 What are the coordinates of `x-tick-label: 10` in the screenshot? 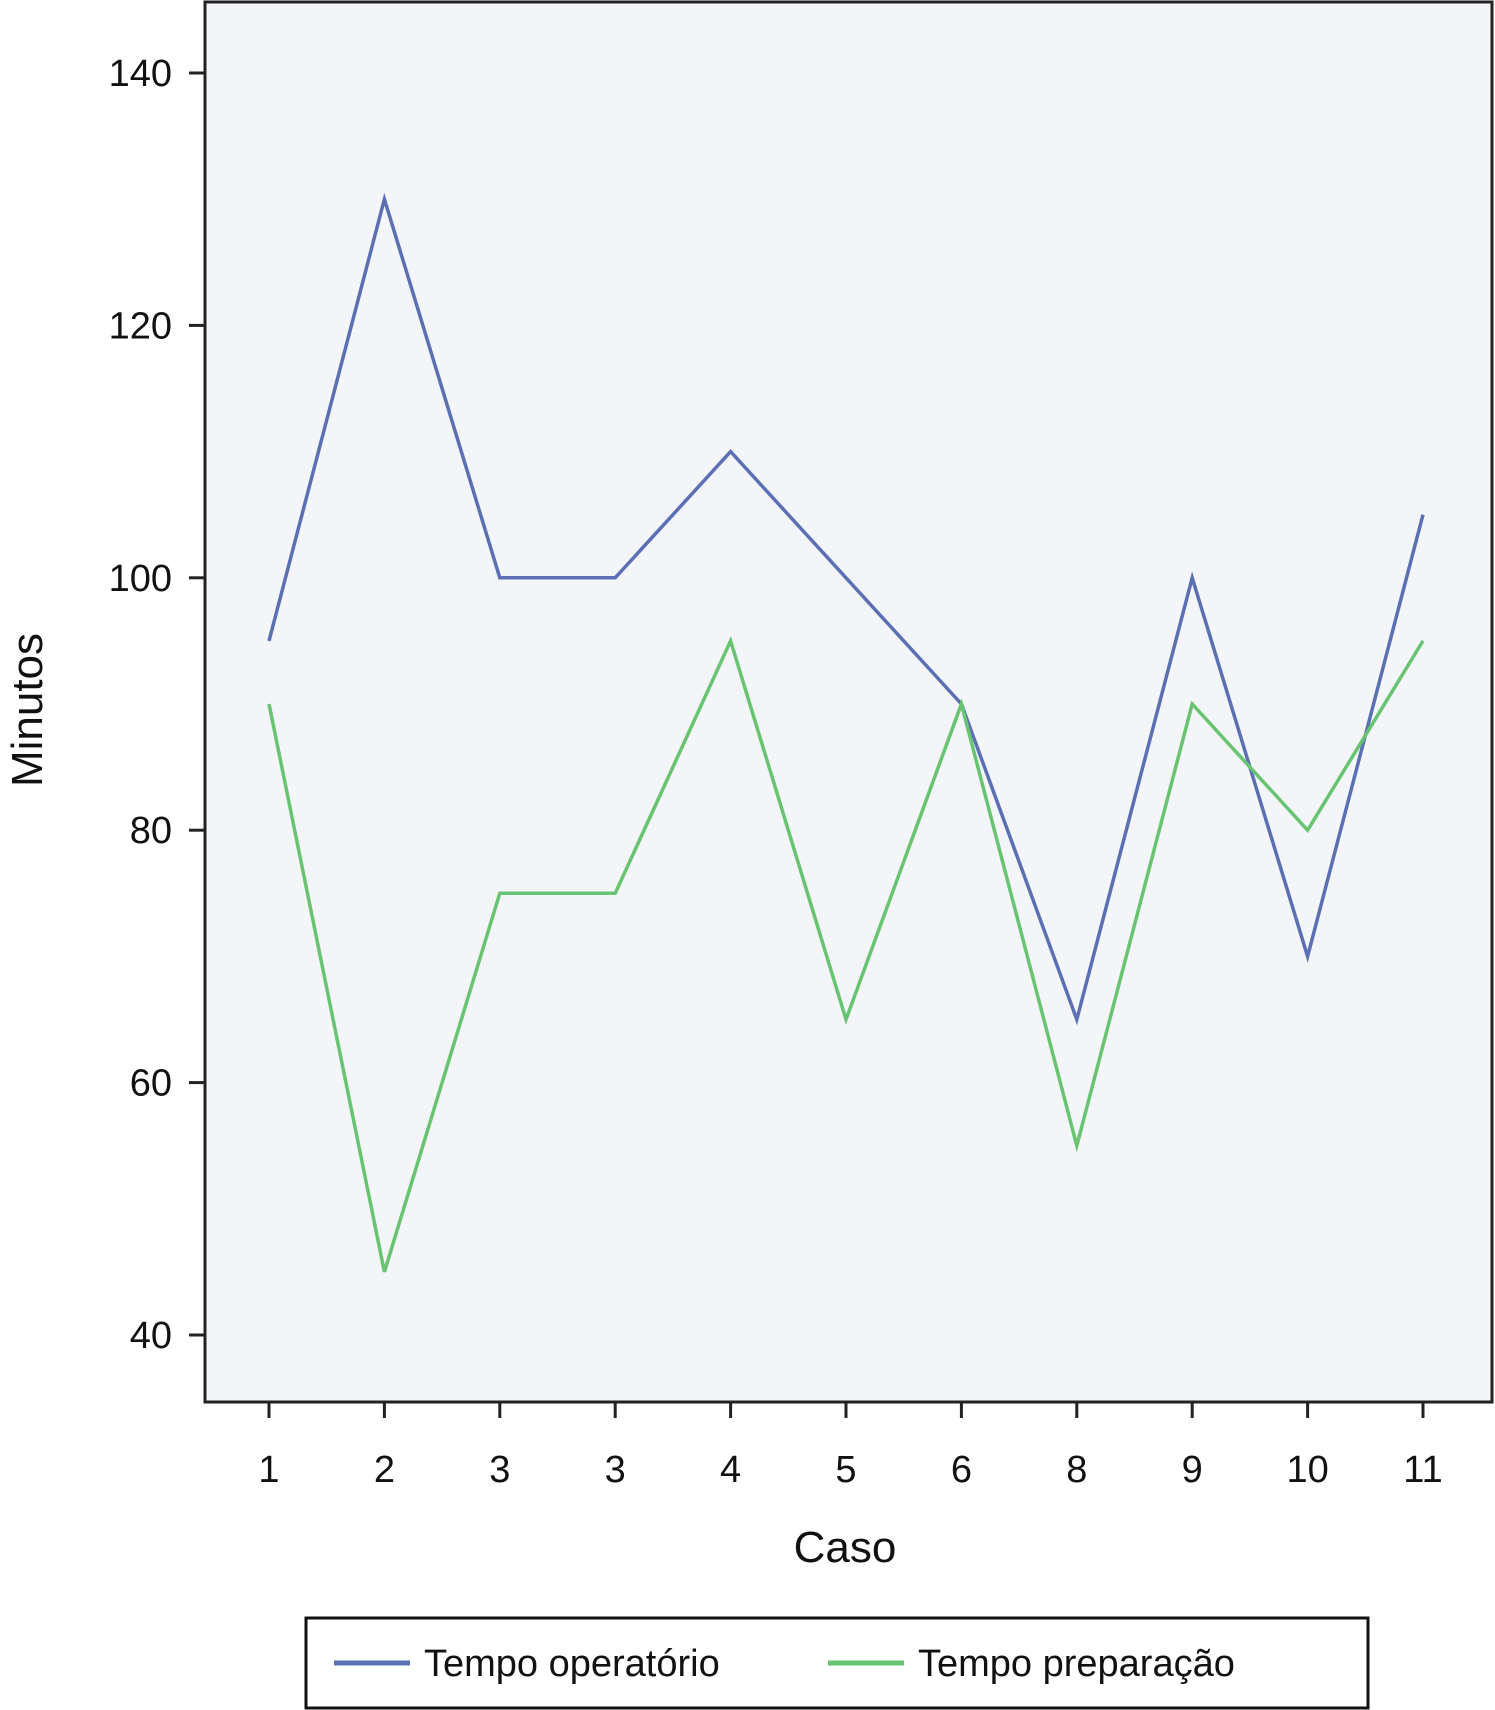 It's located at (1307, 1470).